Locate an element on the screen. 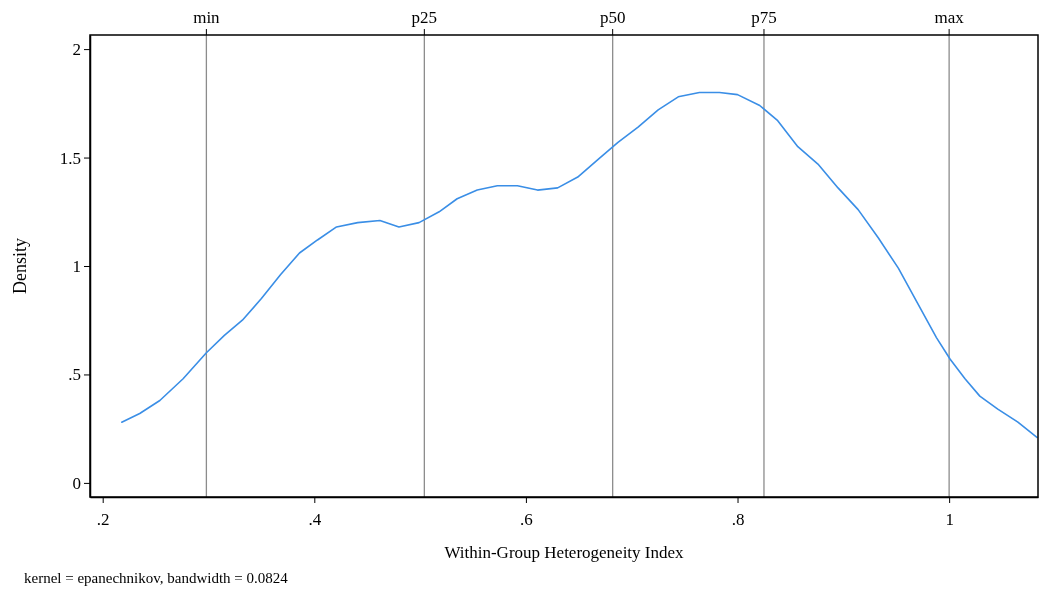  y-tick-label: 2 is located at coordinates (76, 50).